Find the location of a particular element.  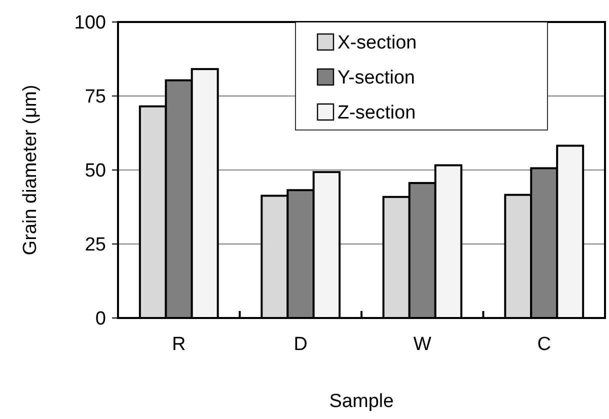

y-tick-label: 100 is located at coordinates (90, 23).